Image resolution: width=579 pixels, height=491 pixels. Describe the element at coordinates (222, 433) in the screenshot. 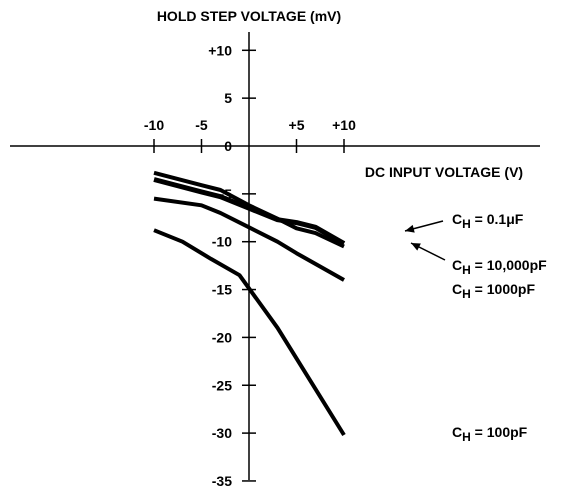

I see `y-tick-label: -30` at that location.